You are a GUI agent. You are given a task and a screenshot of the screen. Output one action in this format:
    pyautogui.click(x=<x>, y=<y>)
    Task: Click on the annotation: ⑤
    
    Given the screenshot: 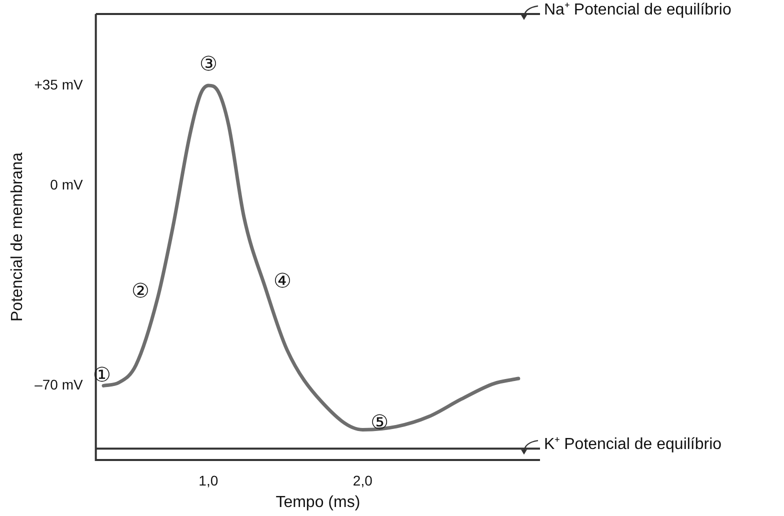 What is the action you would take?
    pyautogui.click(x=379, y=422)
    